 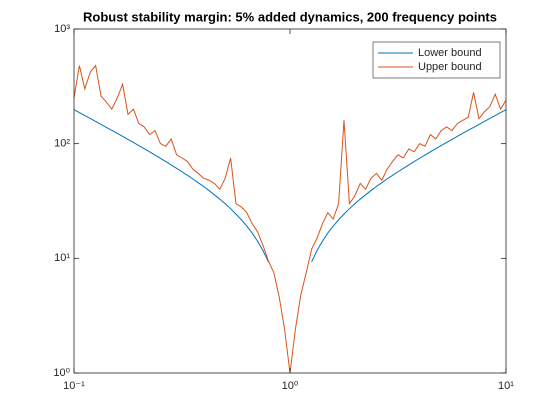 I want to click on y-tick-label: 10³, so click(x=62, y=29).